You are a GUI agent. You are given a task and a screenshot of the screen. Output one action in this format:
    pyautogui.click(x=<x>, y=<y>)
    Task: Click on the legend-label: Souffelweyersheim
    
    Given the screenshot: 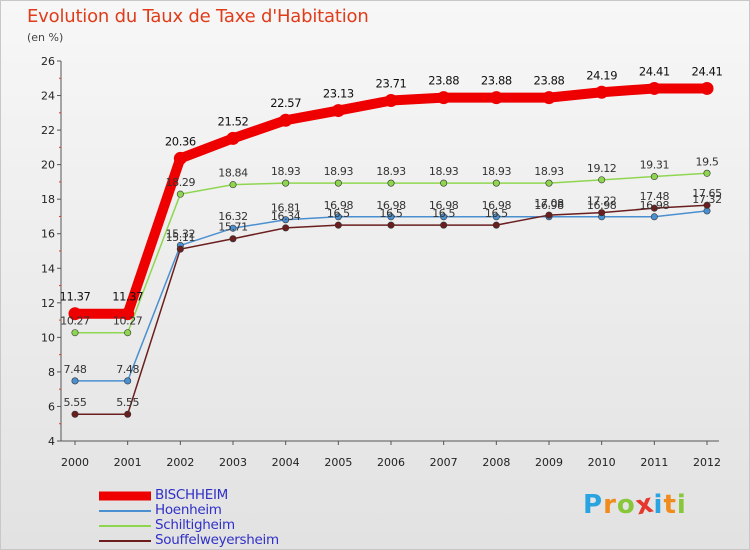 What is the action you would take?
    pyautogui.click(x=217, y=540)
    